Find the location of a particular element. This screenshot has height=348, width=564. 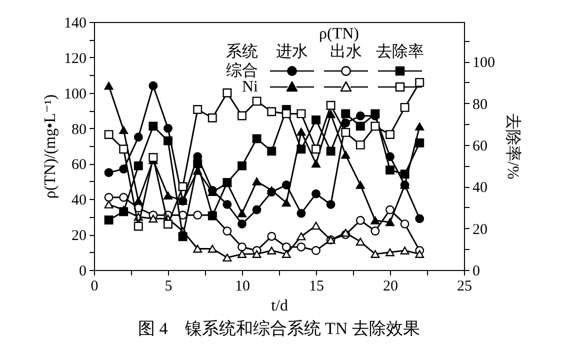

x-tick-label: 15 is located at coordinates (316, 286).